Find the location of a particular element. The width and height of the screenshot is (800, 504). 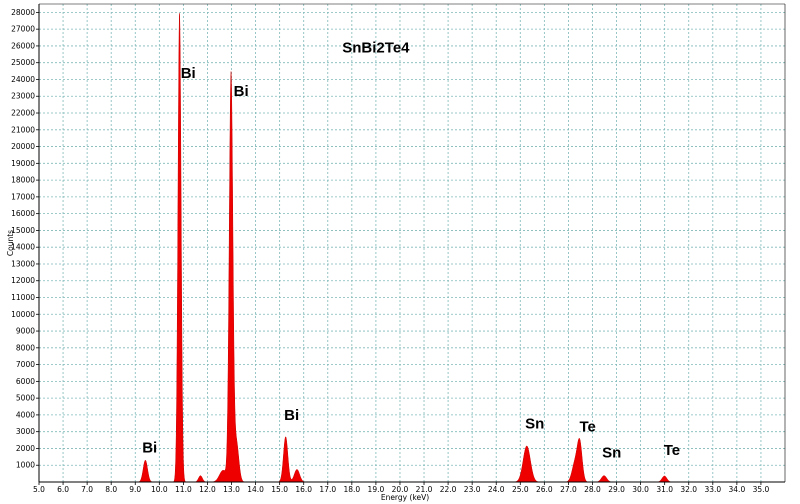

x-tick-label: 12.0 is located at coordinates (207, 489).